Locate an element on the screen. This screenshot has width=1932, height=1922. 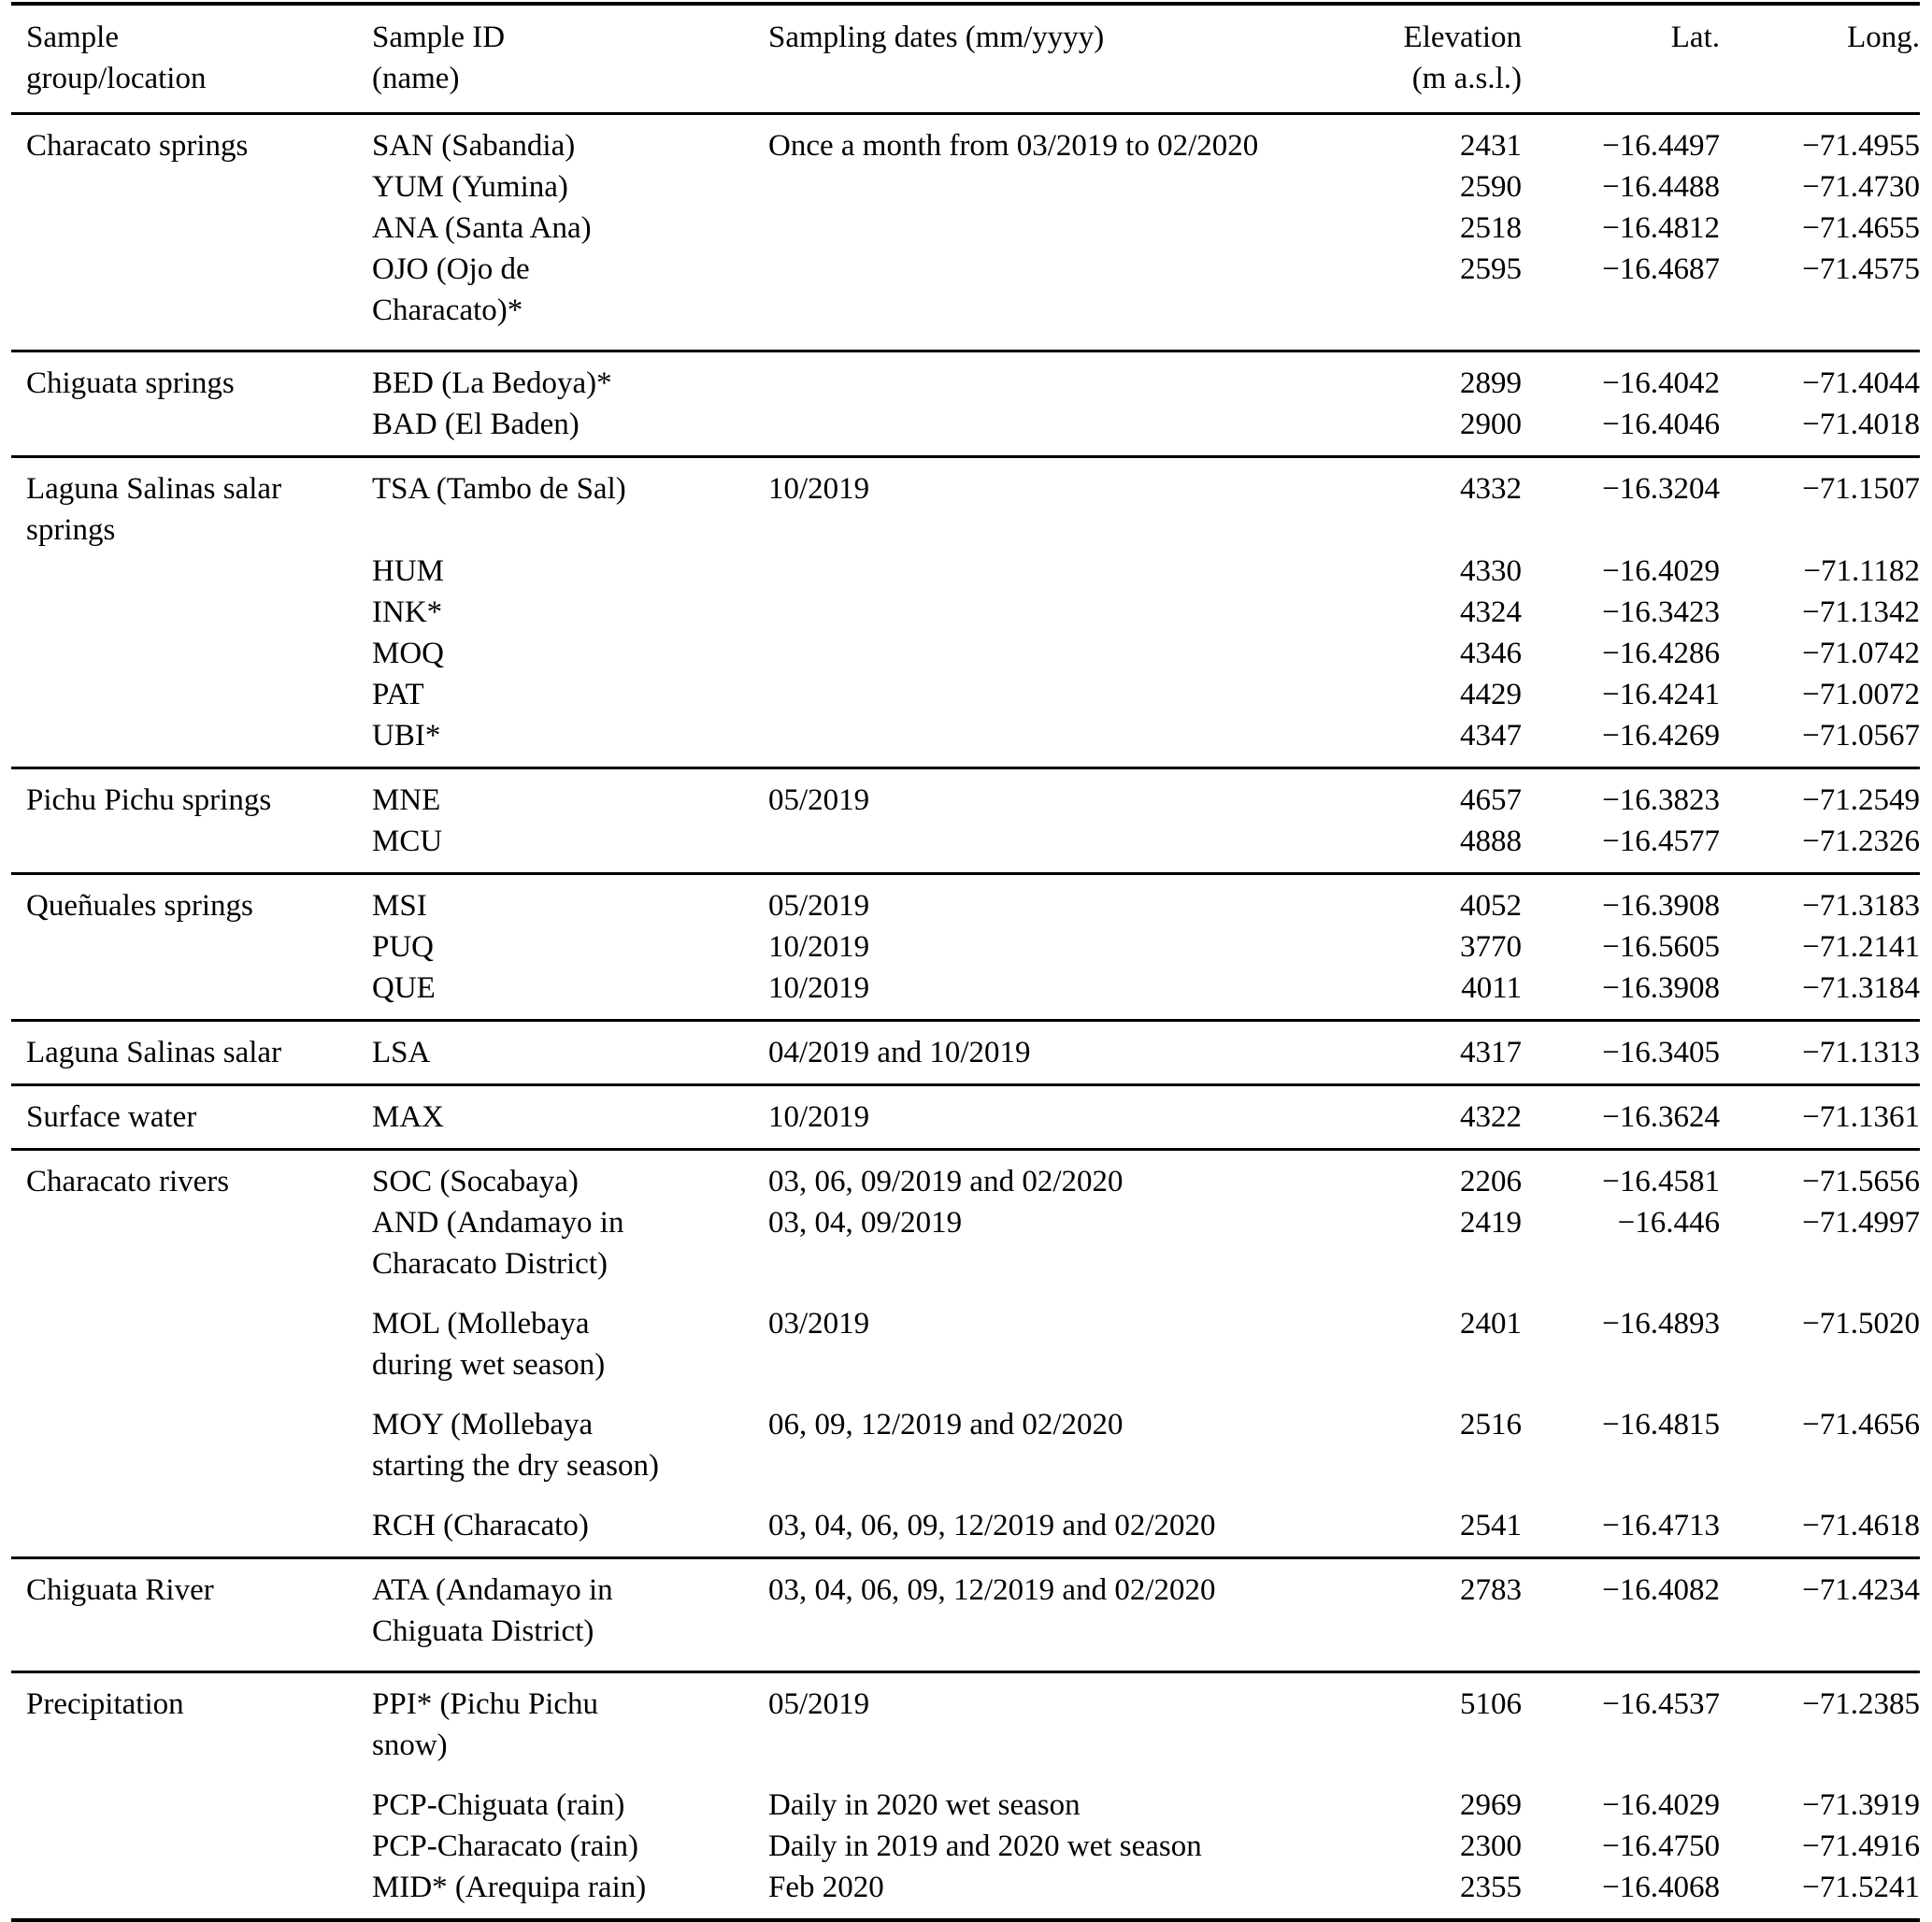
cell-sample-id: OJO (Ojo de Characato)* is located at coordinates (451, 289).